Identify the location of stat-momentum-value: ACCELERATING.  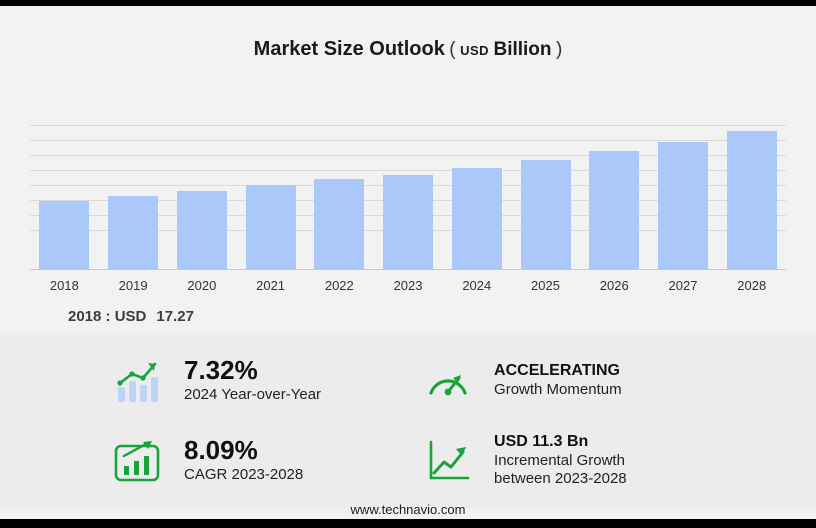
(557, 371).